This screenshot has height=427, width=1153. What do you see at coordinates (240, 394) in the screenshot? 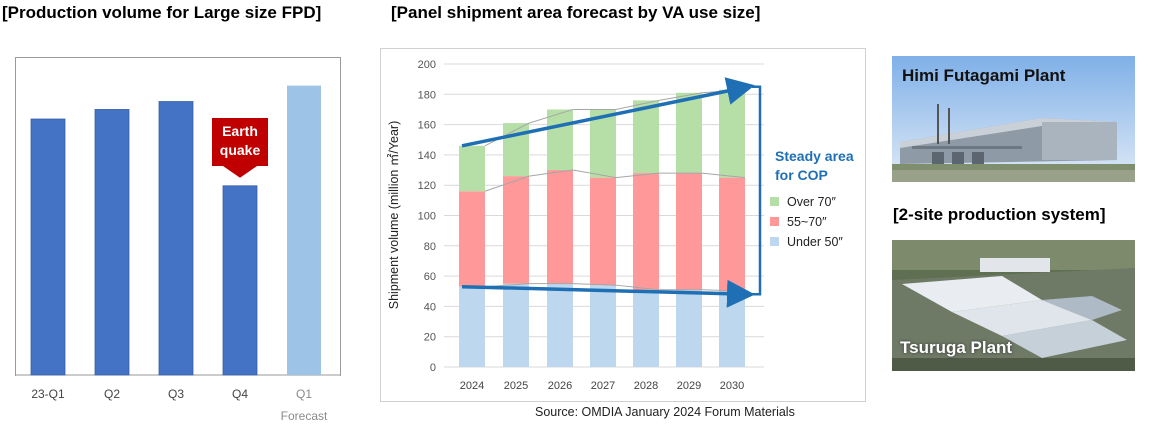
I see `category-label: Q4` at bounding box center [240, 394].